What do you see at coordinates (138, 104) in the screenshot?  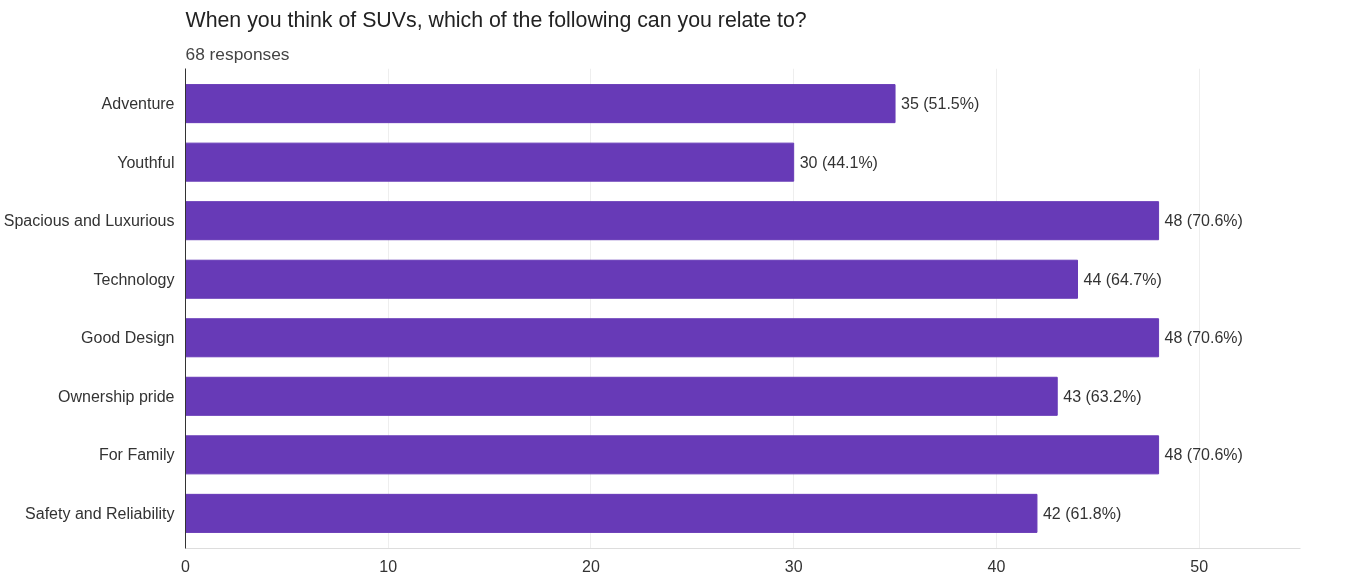 I see `y-tick-label: Adventure` at bounding box center [138, 104].